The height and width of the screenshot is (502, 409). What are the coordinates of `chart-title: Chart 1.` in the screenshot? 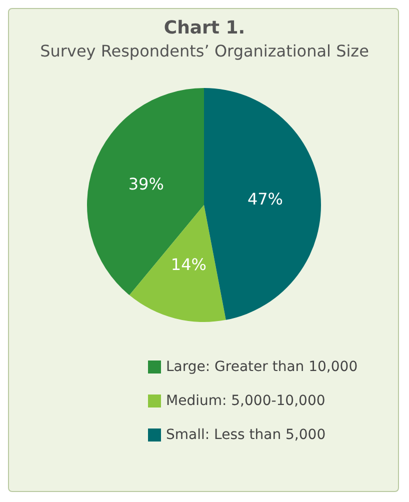 It's located at (205, 28).